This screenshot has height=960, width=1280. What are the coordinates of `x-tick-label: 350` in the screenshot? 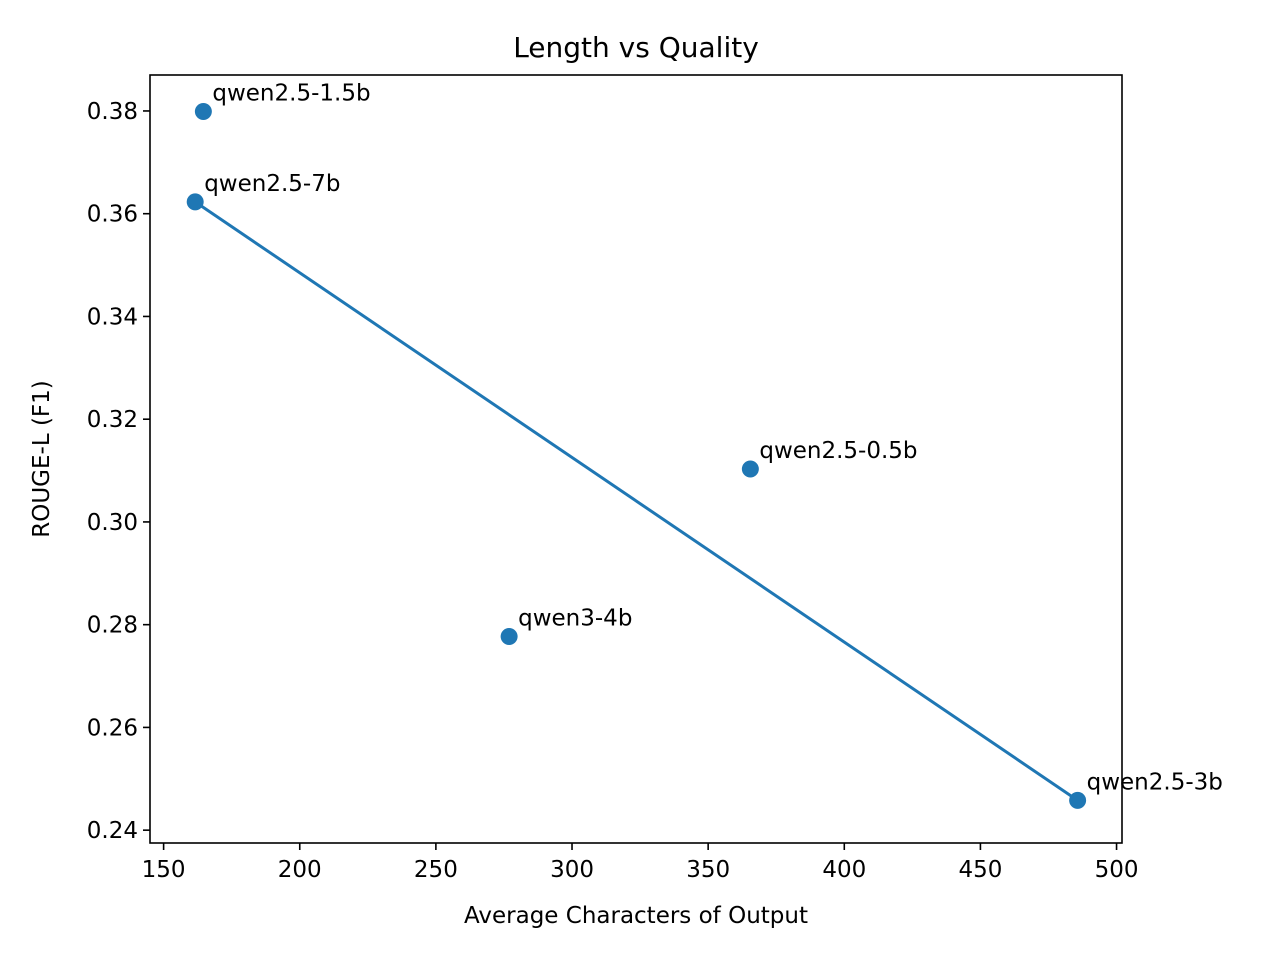 It's located at (708, 870).